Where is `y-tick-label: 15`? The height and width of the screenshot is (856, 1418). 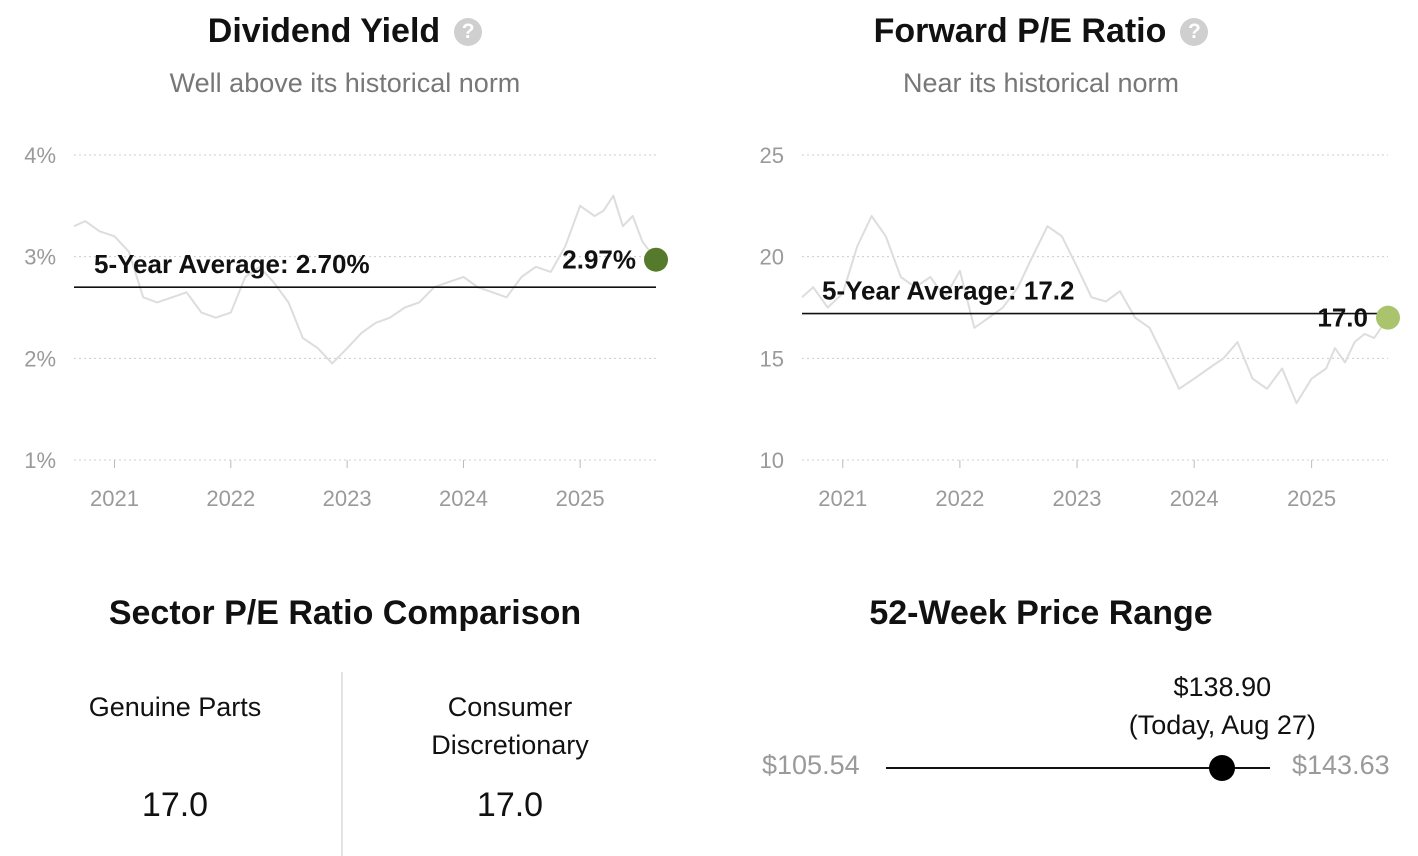
y-tick-label: 15 is located at coordinates (772, 358).